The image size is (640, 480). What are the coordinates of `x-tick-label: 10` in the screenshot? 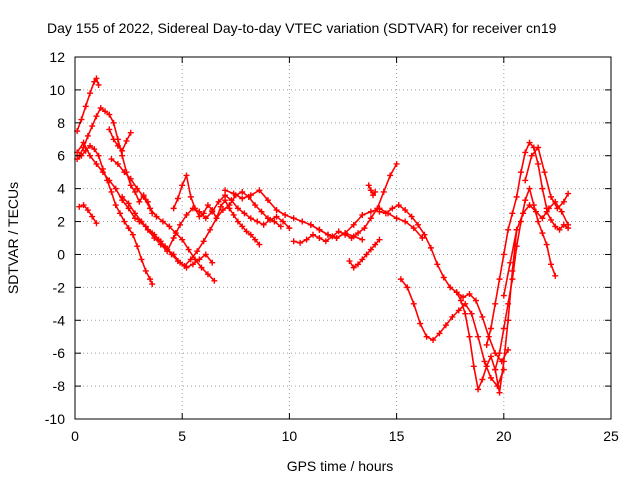 It's located at (290, 436).